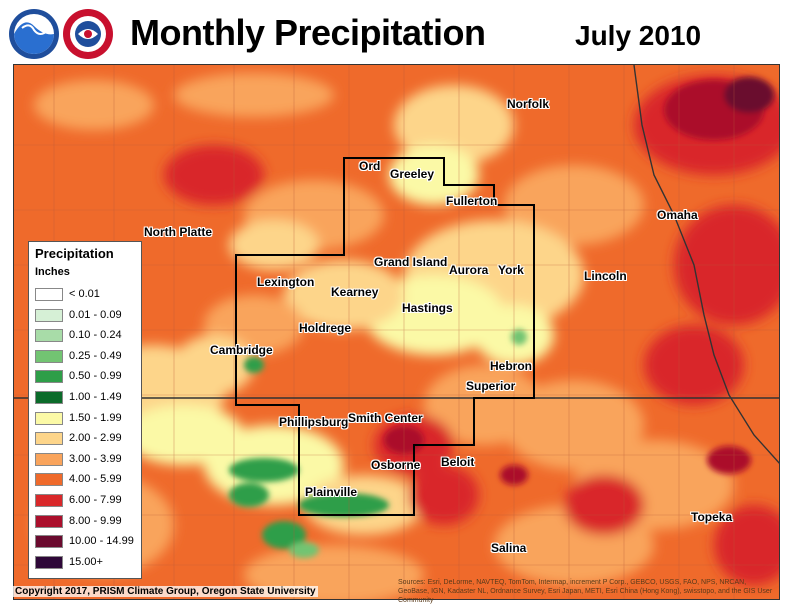 Image resolution: width=792 pixels, height=612 pixels. Describe the element at coordinates (469, 270) in the screenshot. I see `city-aurora: Aurora` at that location.